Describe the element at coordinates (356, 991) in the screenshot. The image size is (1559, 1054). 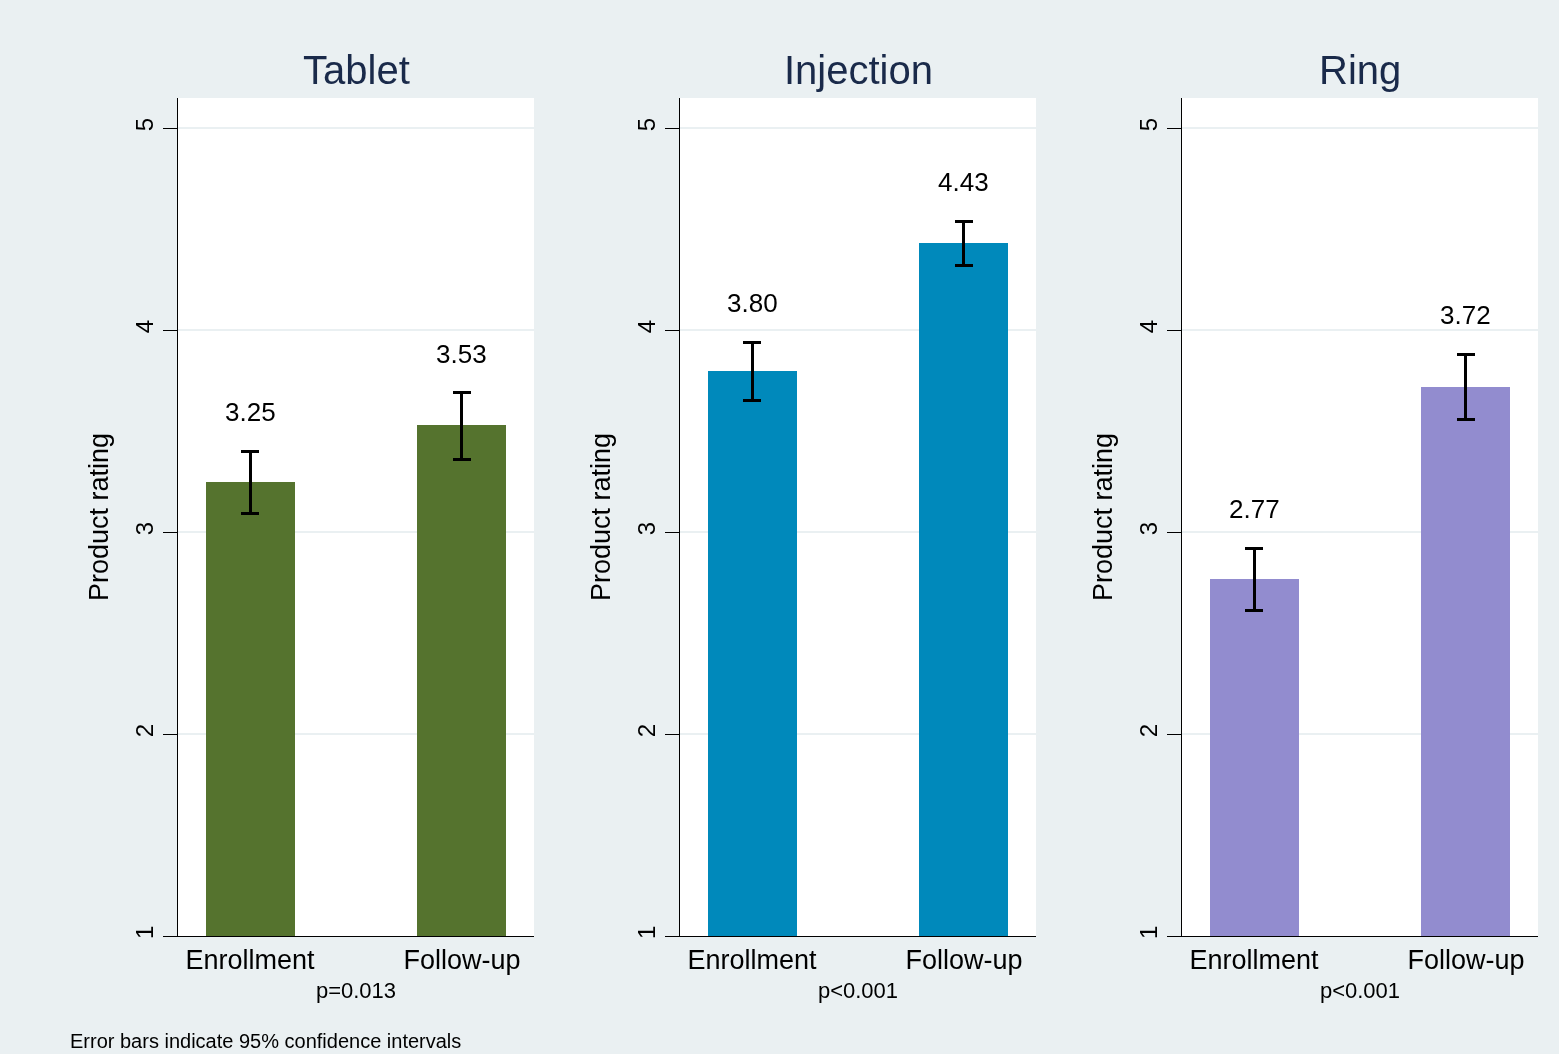
I see `x-axis-title: p=0.013` at that location.